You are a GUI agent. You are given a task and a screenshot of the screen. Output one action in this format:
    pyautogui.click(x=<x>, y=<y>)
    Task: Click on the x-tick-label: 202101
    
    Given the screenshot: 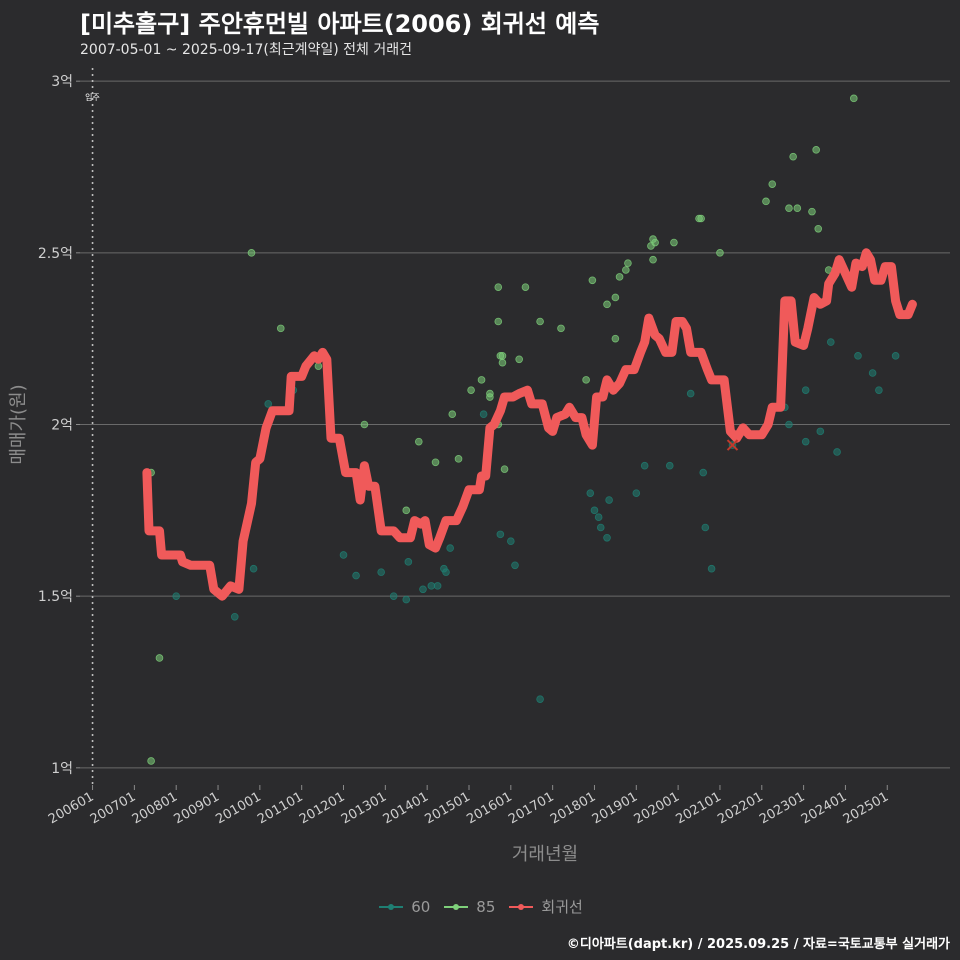 What is the action you would take?
    pyautogui.click(x=698, y=808)
    